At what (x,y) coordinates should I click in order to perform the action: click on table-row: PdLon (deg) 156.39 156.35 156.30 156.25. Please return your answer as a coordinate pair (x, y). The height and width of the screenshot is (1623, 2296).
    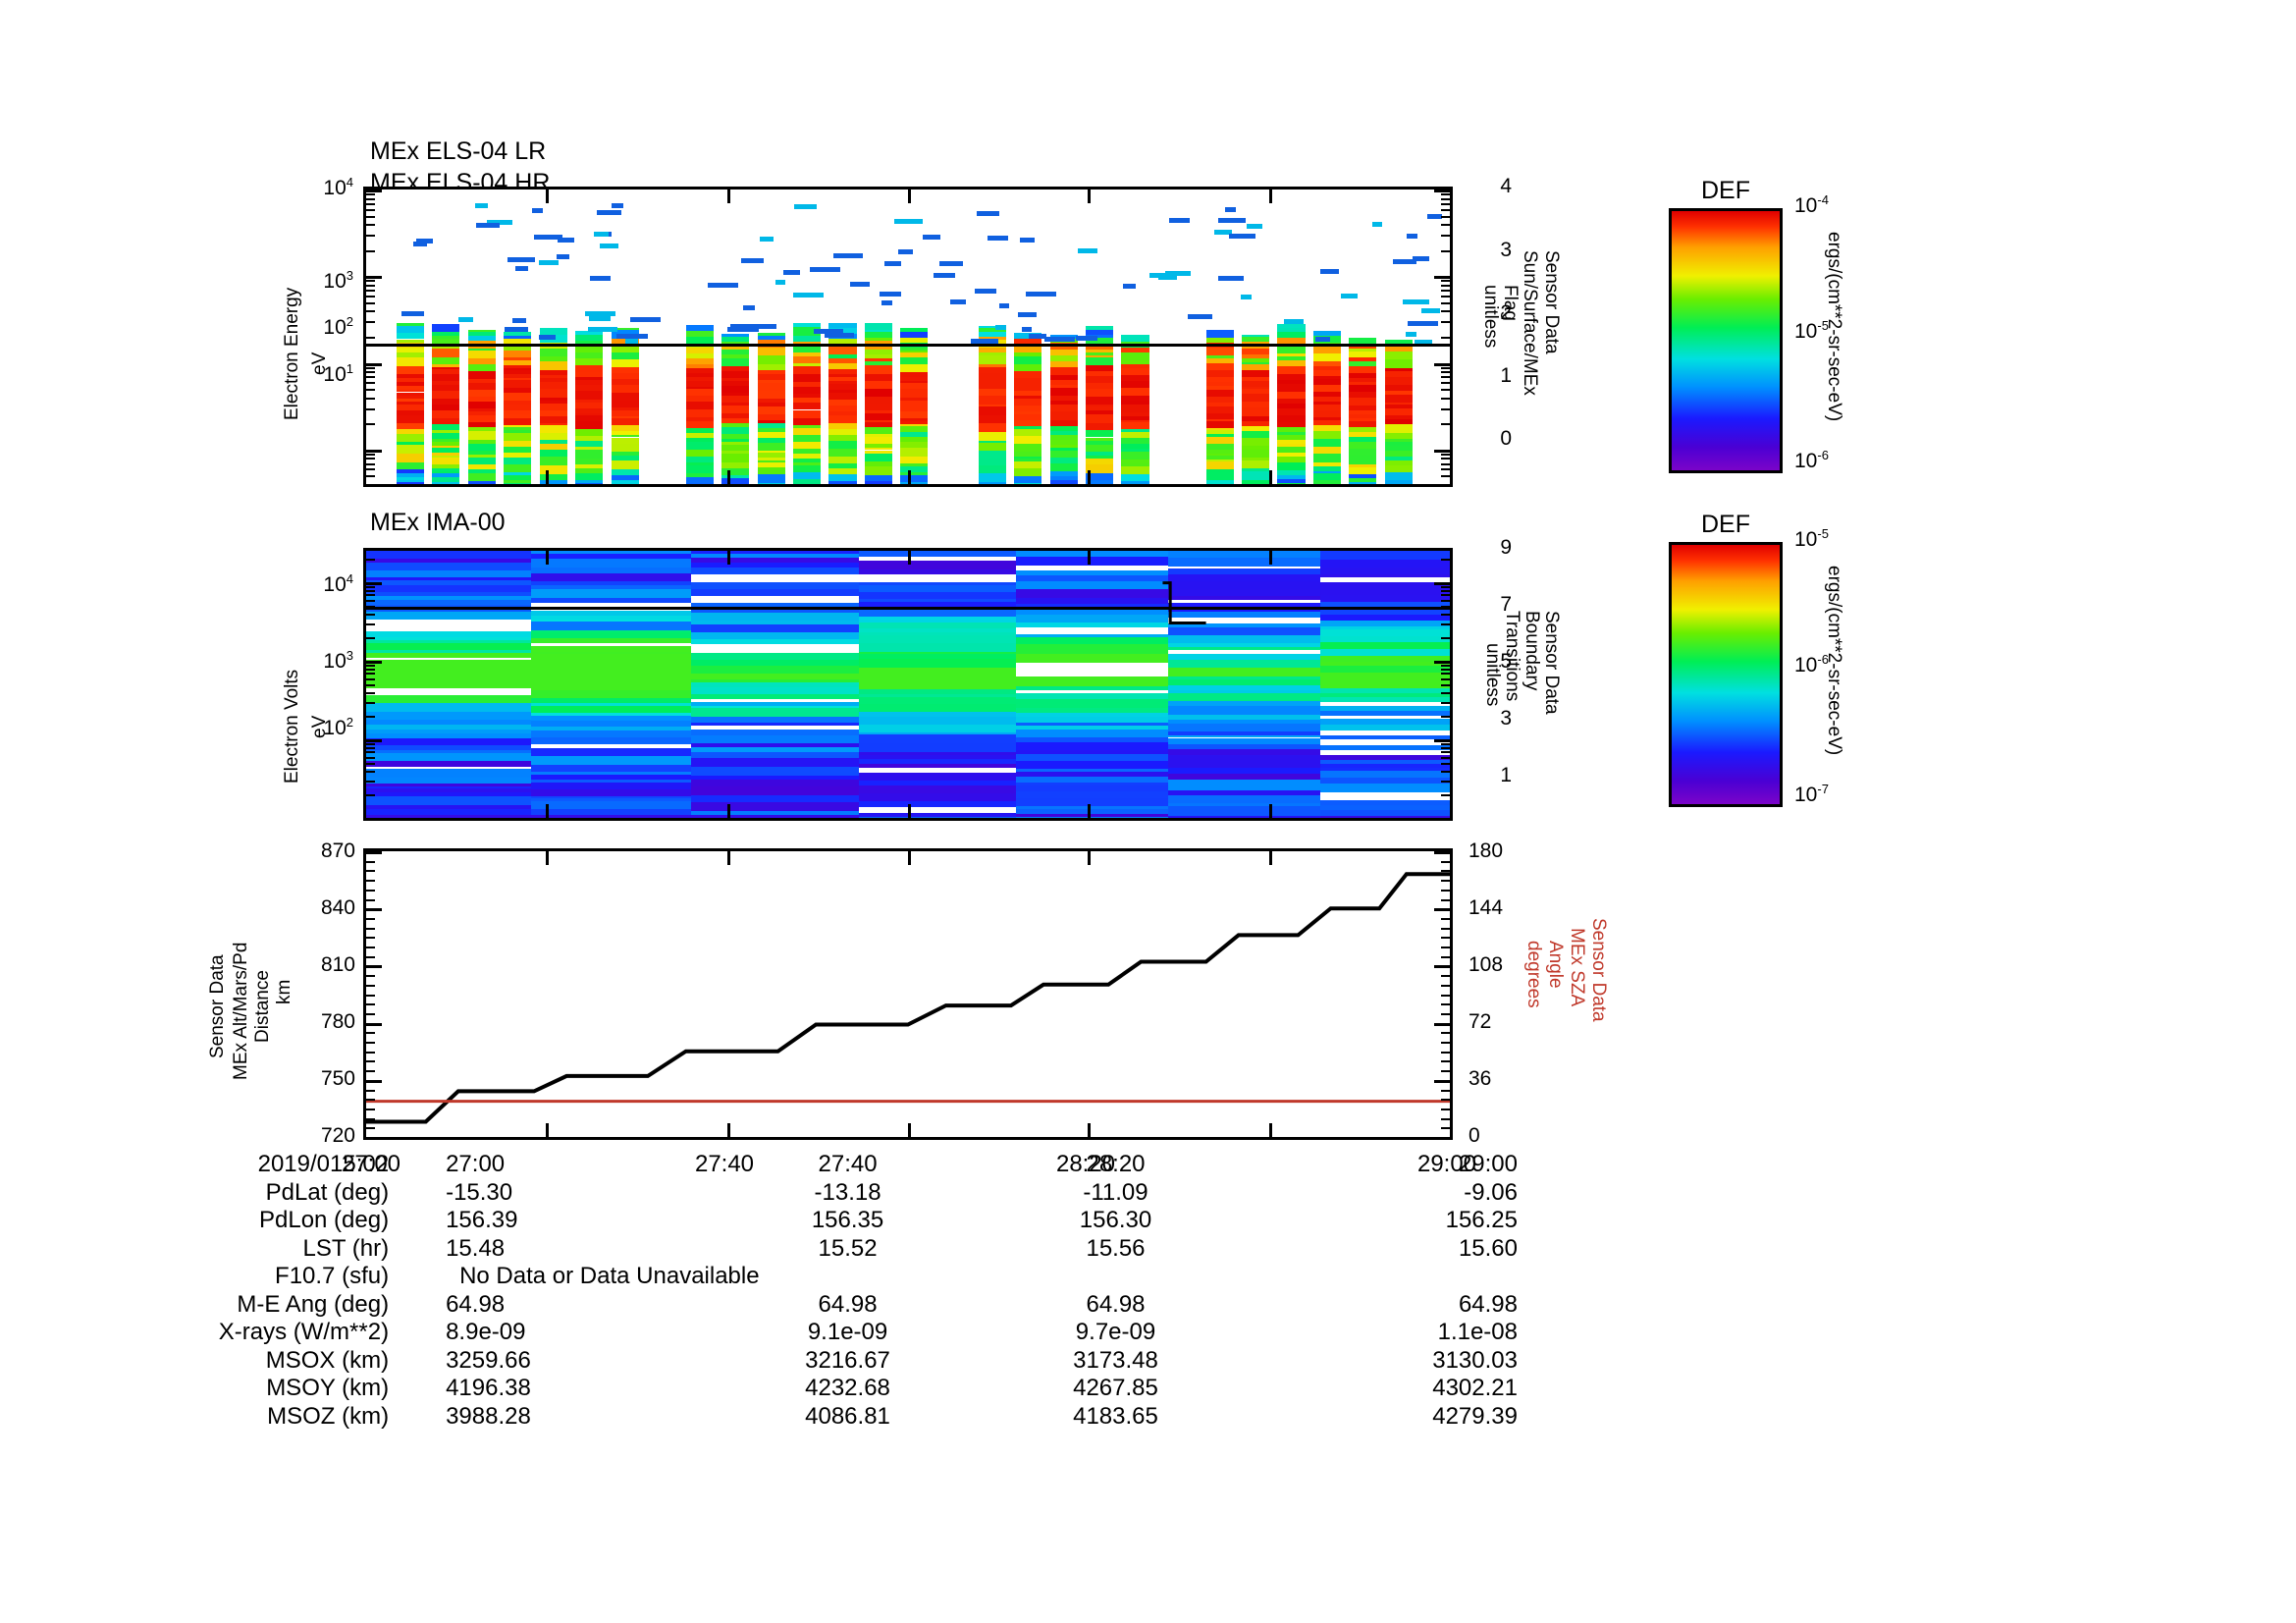
    Looking at the image, I should click on (835, 1221).